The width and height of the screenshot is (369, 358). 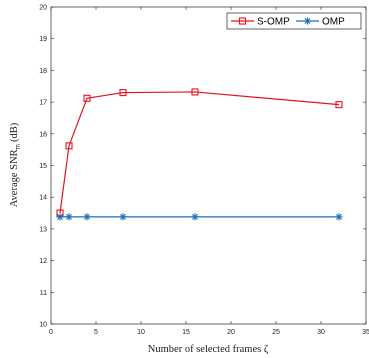 I want to click on y-tick-label: 11, so click(x=43, y=293).